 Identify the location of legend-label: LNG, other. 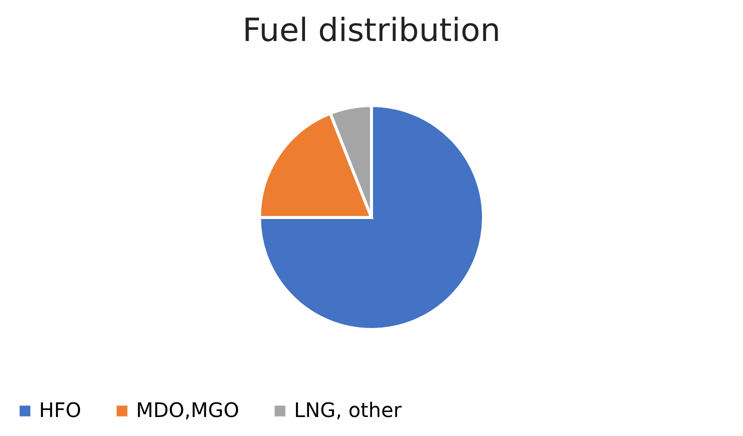
(348, 410).